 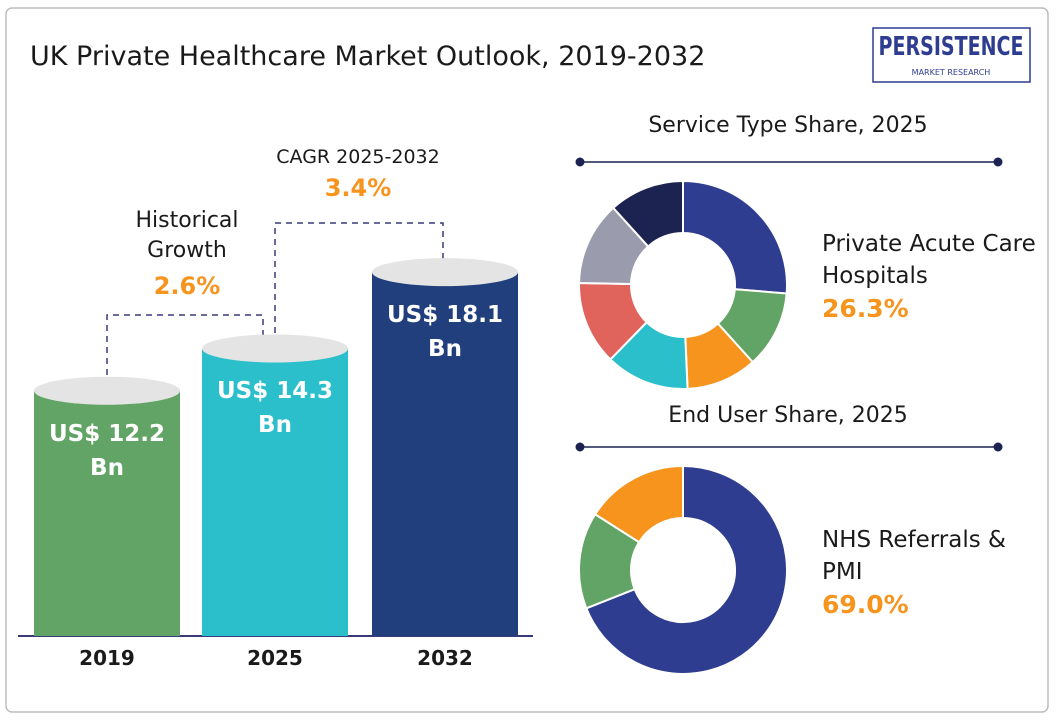 I want to click on pie-label: NHS Referrals & PMI, so click(x=914, y=556).